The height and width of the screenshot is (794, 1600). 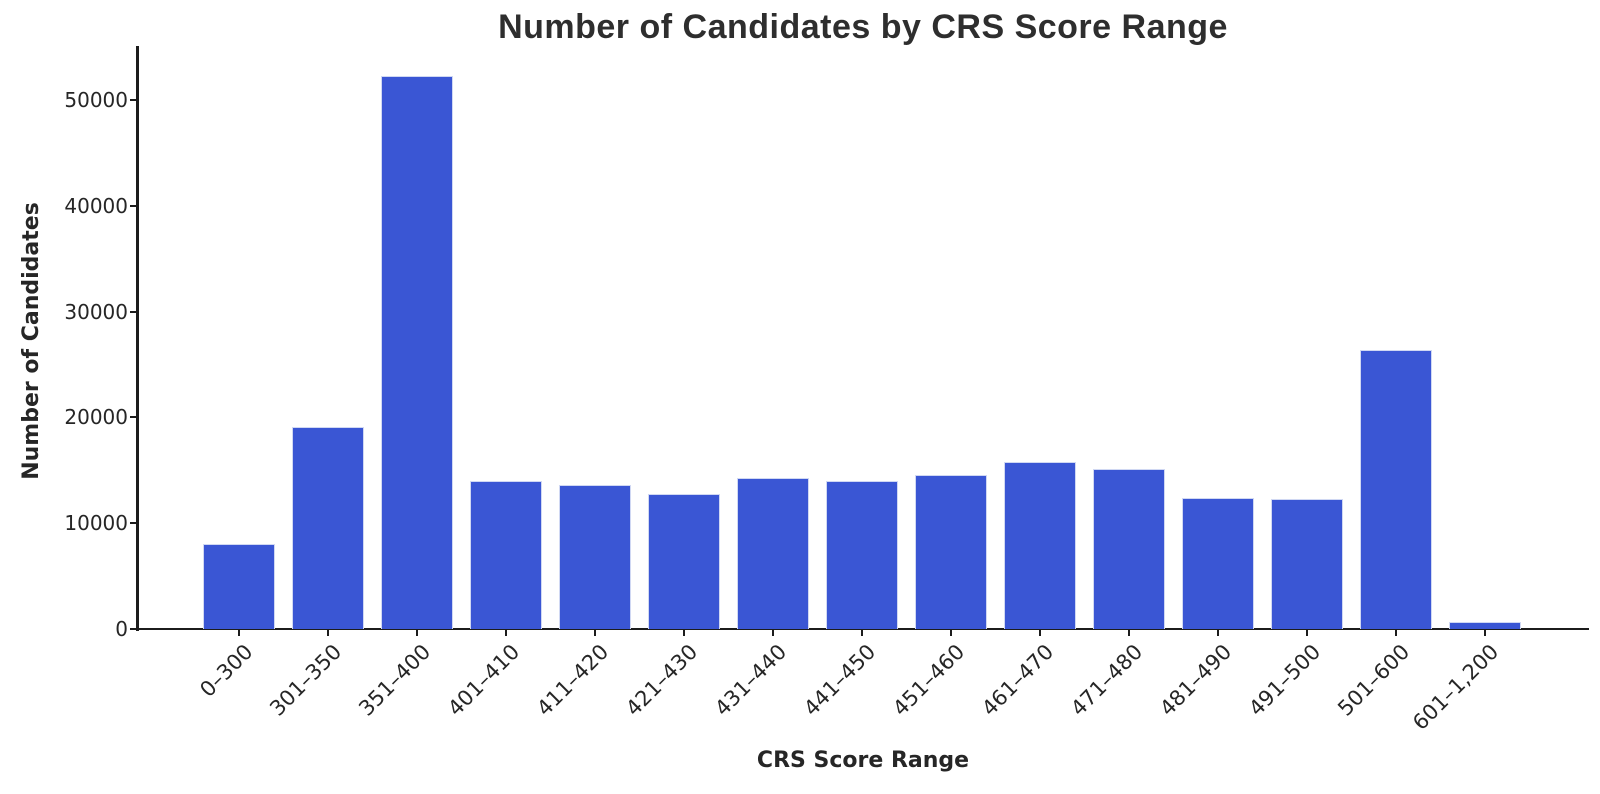 What do you see at coordinates (96, 100) in the screenshot?
I see `y-axis-tick-label: 50000` at bounding box center [96, 100].